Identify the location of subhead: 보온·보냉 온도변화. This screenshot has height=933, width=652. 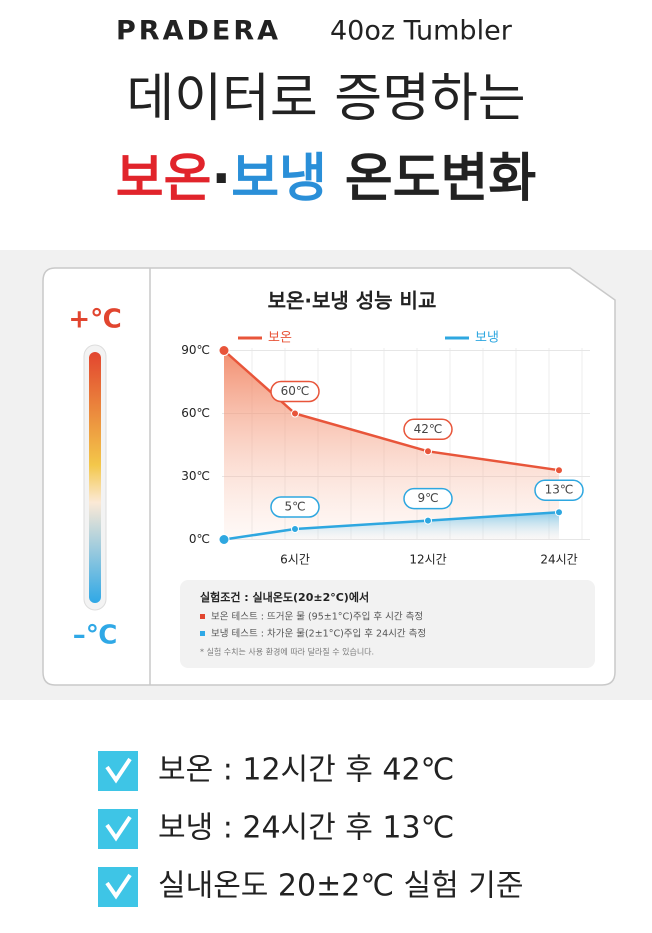
(326, 179).